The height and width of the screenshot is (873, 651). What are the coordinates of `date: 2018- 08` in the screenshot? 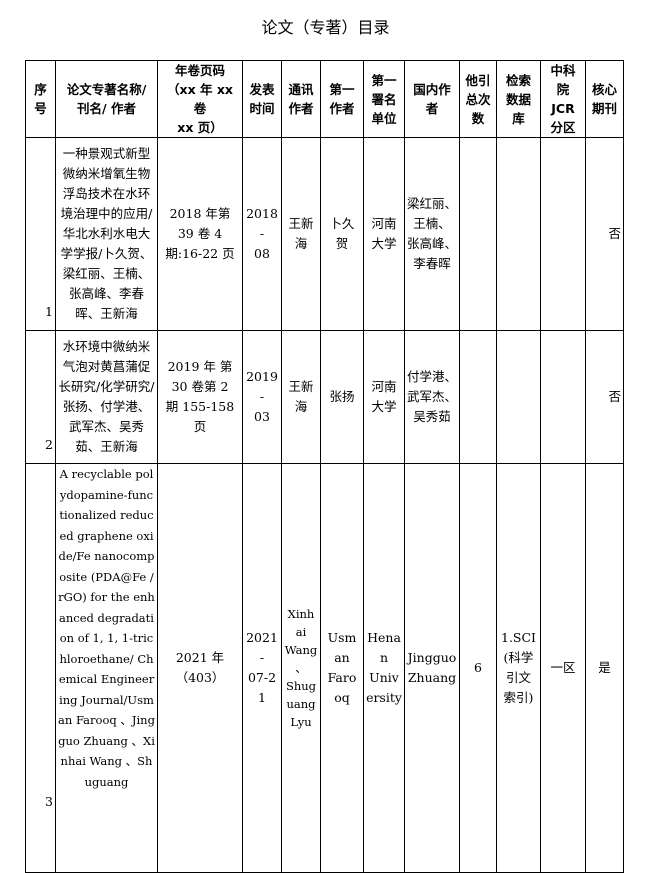 It's located at (262, 234).